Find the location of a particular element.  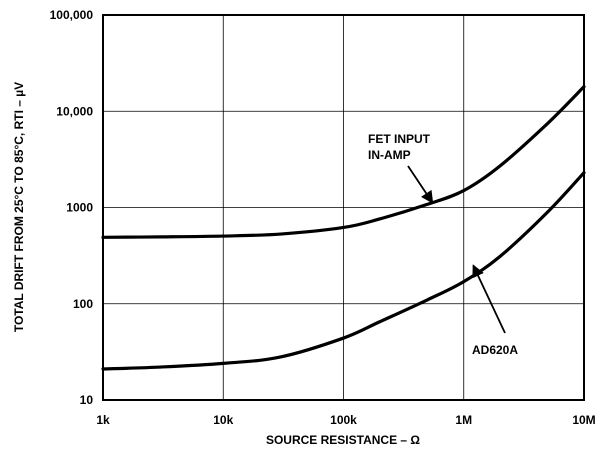

y-tick-label: 10 is located at coordinates (87, 400).